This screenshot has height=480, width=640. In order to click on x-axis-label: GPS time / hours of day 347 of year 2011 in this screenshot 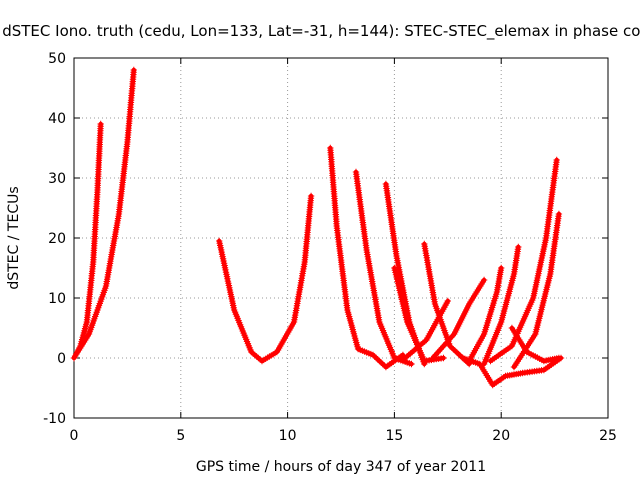, I will do `click(341, 467)`.